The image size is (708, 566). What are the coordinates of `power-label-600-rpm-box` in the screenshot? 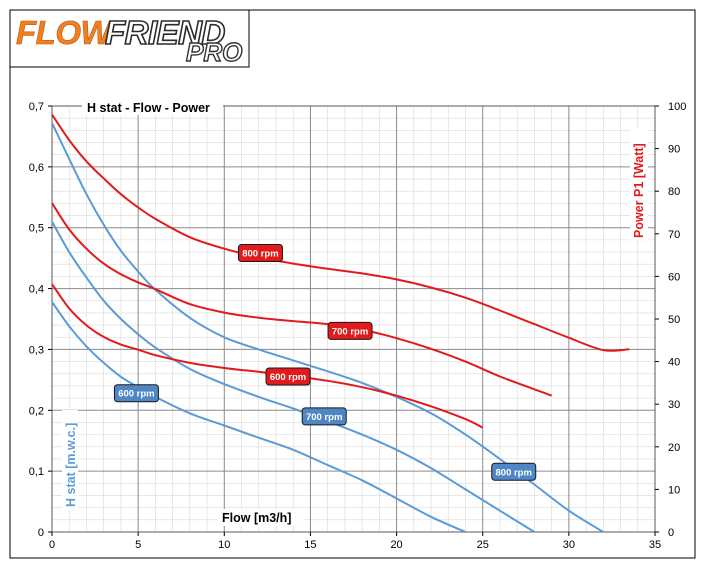 It's located at (288, 376).